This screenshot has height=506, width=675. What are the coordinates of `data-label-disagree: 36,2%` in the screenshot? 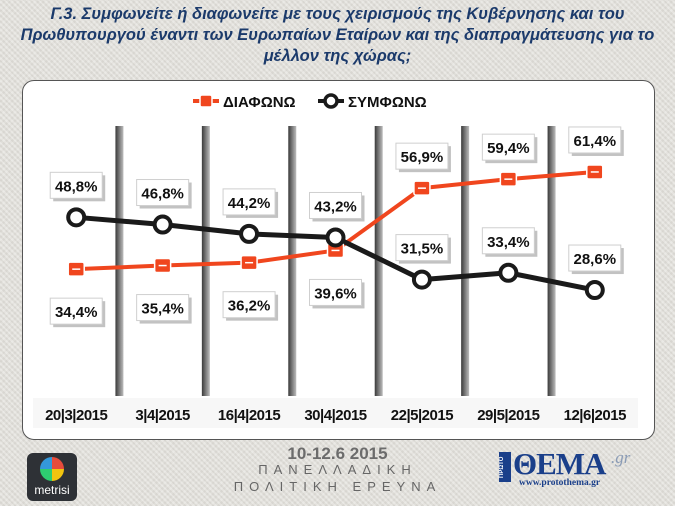 It's located at (249, 306).